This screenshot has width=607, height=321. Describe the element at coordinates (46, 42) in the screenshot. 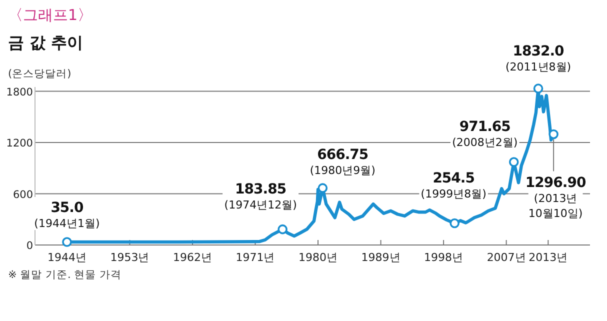

I see `title: 금 값 추이` at that location.